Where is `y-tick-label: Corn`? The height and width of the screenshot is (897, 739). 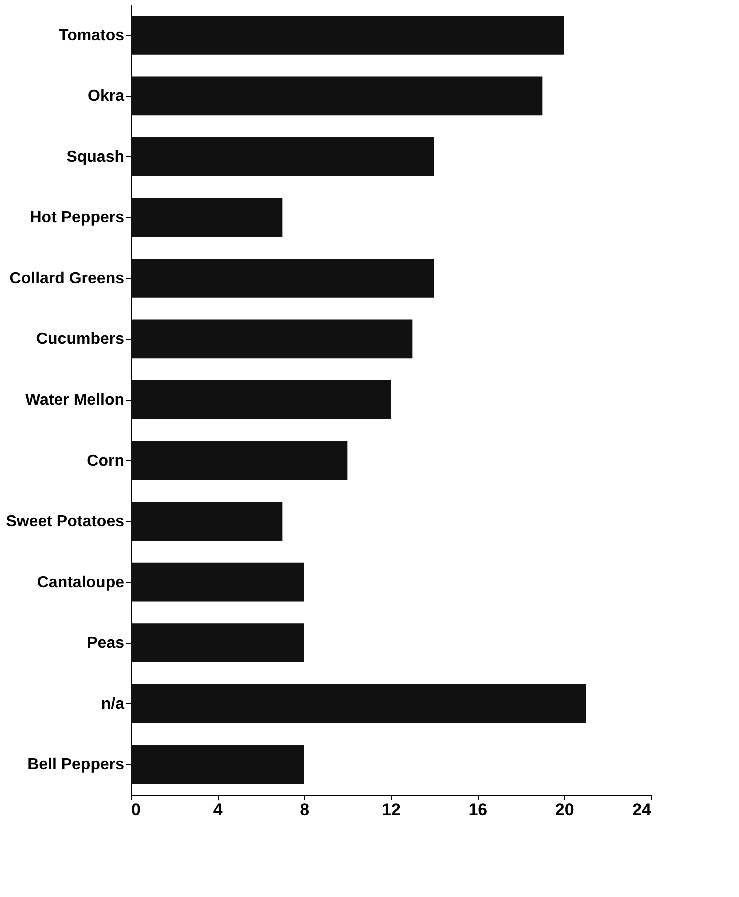
y-tick-label: Corn is located at coordinates (105, 461).